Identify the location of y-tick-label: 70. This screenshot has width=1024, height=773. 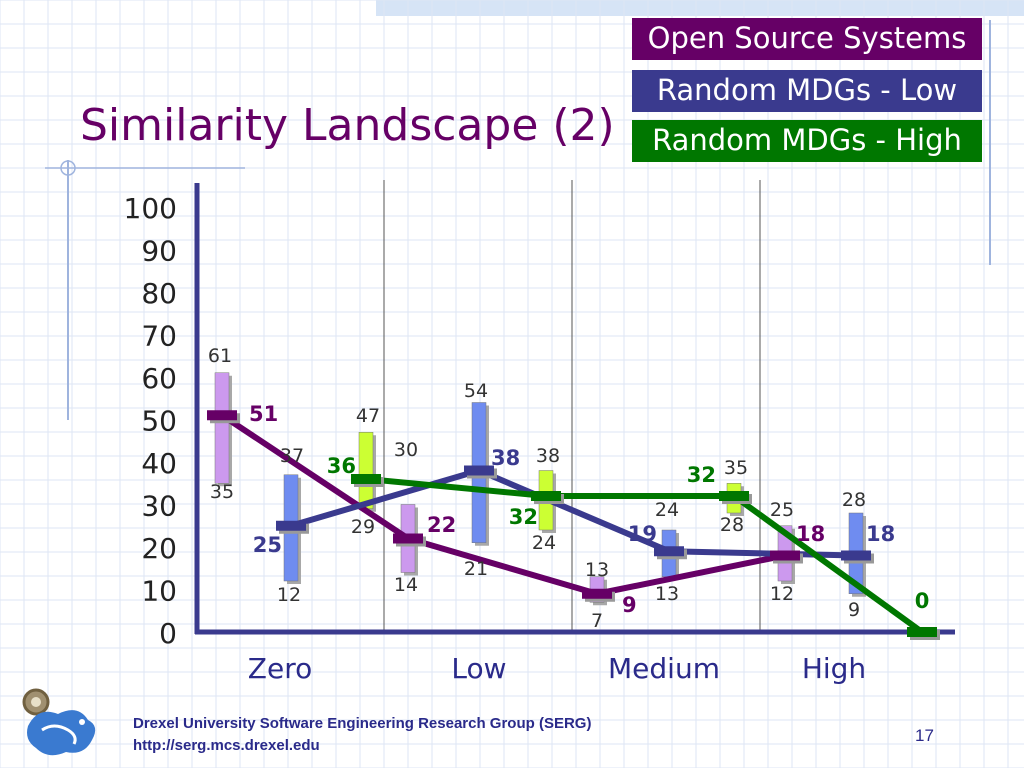
(159, 336).